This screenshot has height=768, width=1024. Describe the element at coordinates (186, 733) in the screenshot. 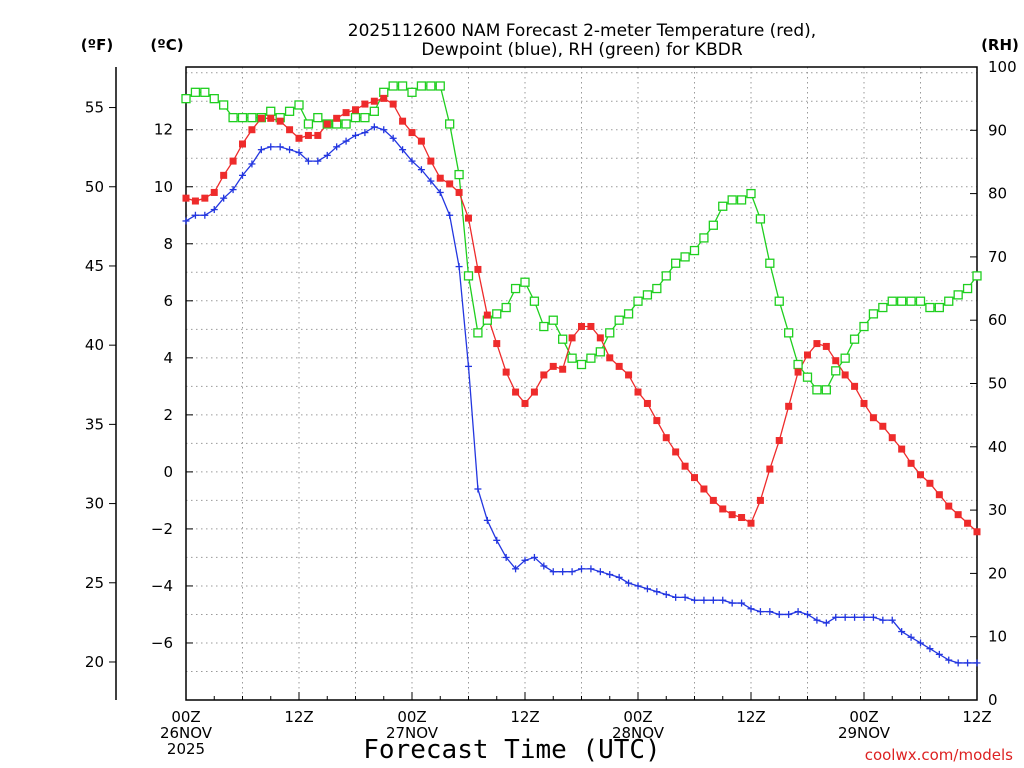

I see `x-tick-label: 00Z 26NOV 2025` at that location.